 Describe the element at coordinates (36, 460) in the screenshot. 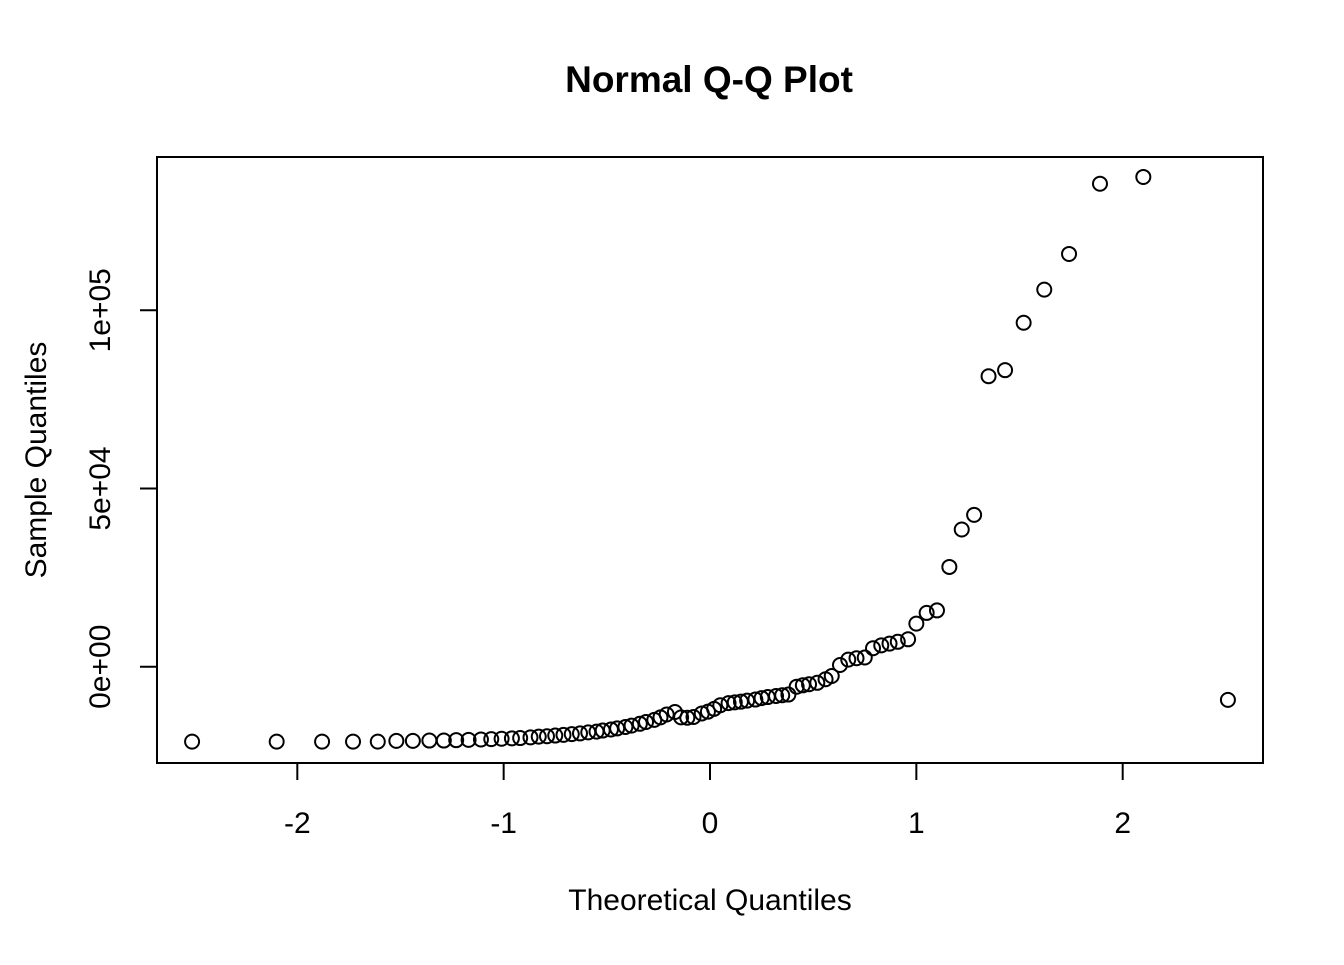

I see `y-axis-label: Sample Quantiles` at that location.